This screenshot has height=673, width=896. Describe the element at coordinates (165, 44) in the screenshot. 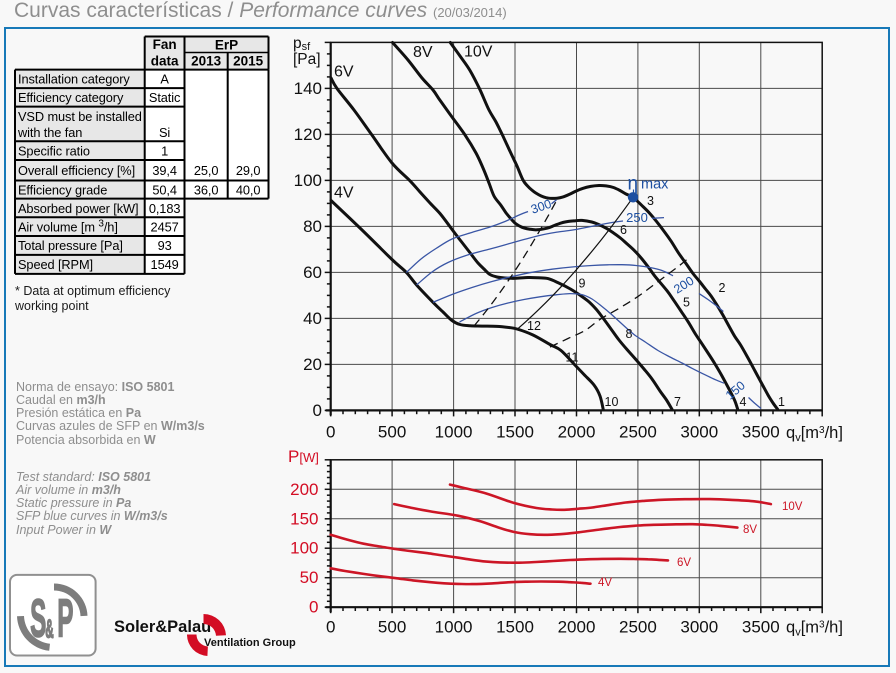

I see `svg-text: Fan` at that location.